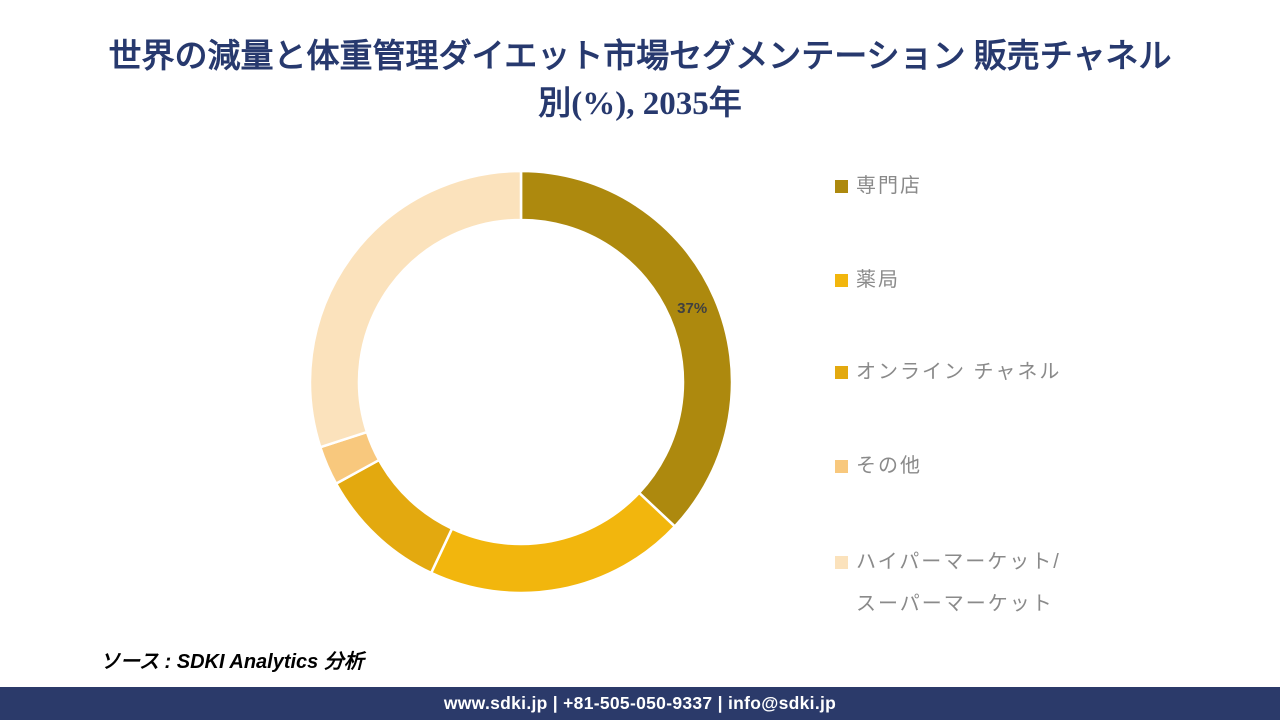 The image size is (1280, 720). Describe the element at coordinates (878, 280) in the screenshot. I see `legend-label: 薬局` at that location.